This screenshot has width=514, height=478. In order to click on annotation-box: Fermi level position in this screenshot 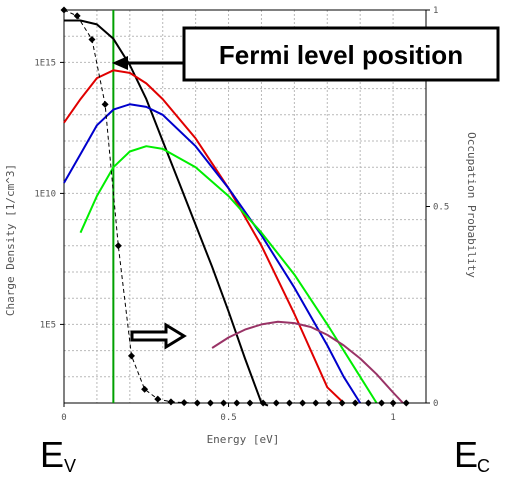, I will do `click(341, 54)`.